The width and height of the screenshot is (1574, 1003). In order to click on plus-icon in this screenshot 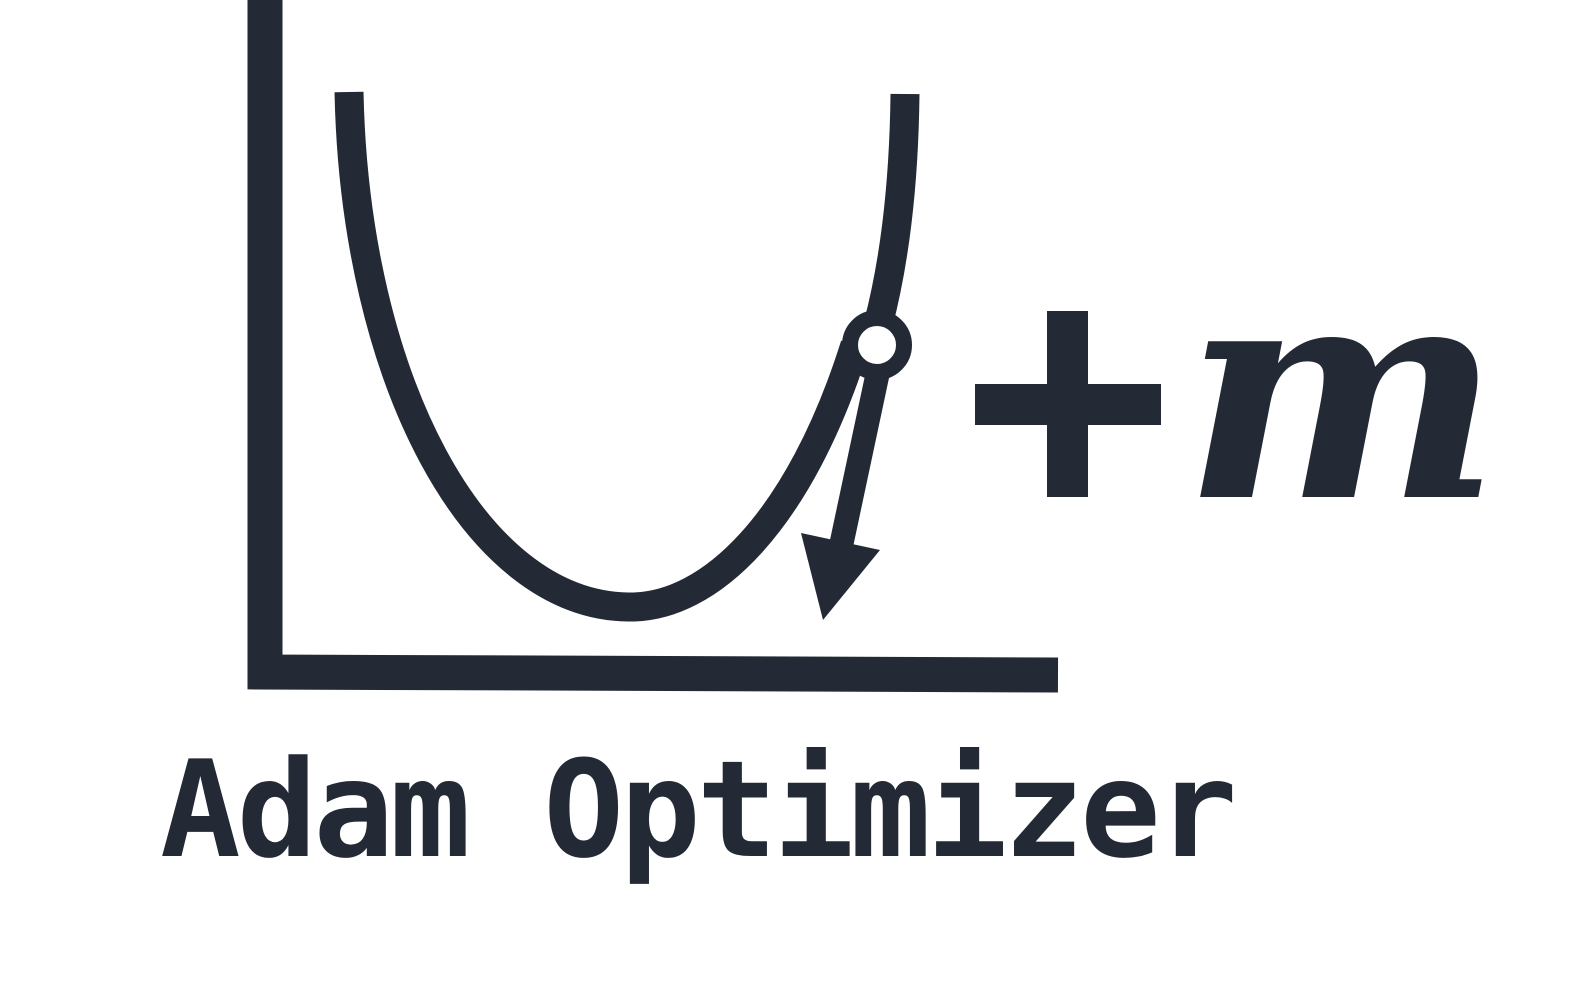, I will do `click(1068, 404)`.